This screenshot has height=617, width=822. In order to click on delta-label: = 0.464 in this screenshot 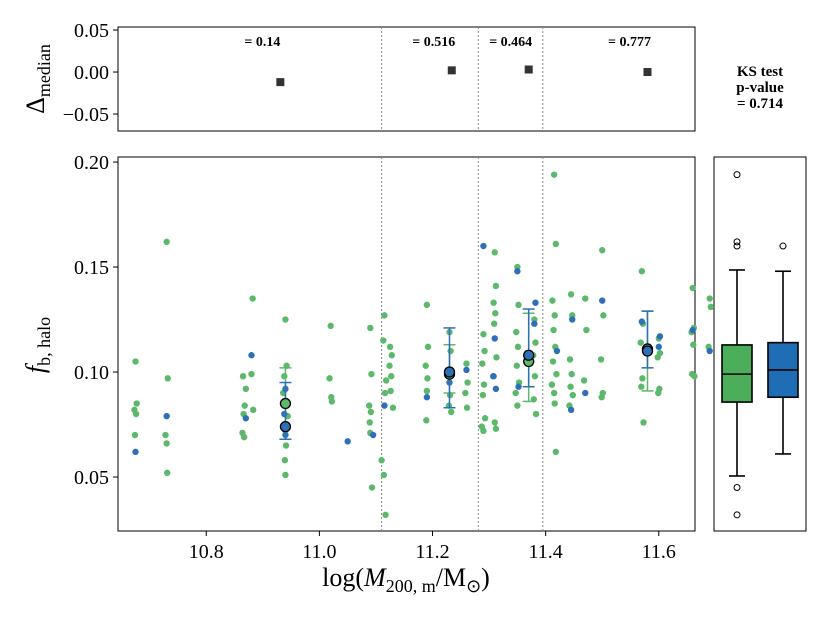, I will do `click(510, 42)`.